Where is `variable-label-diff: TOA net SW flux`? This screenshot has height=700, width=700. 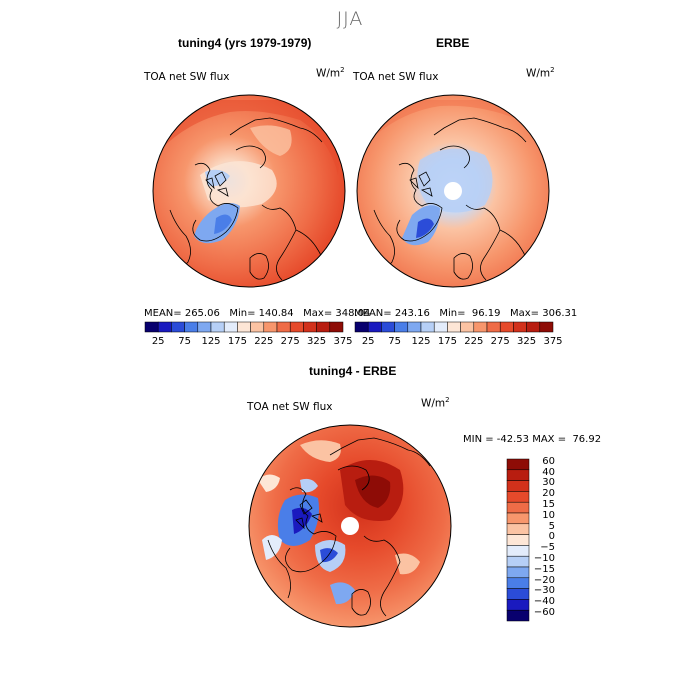
variable-label-diff: TOA net SW flux is located at coordinates (290, 407).